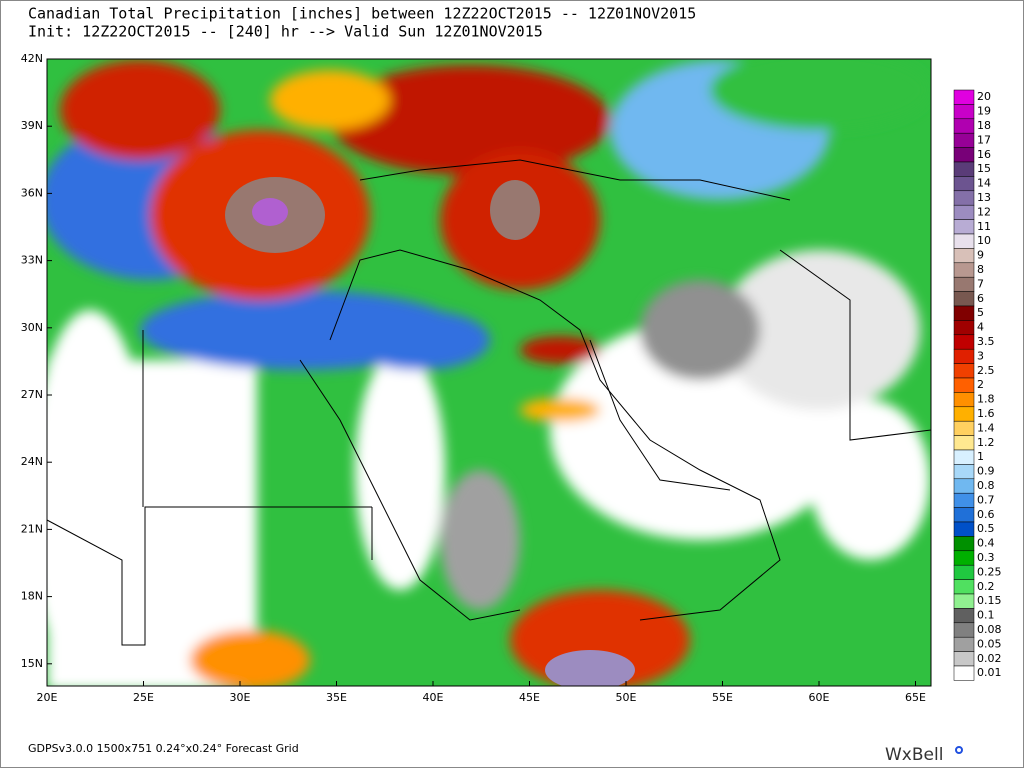  I want to click on lon-label: 35E, so click(336, 697).